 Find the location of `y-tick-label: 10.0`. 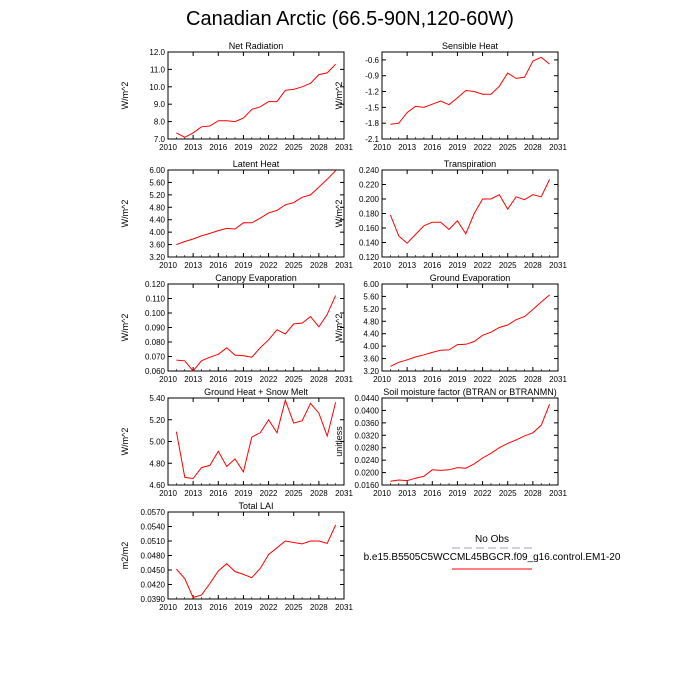

y-tick-label: 10.0 is located at coordinates (157, 87).